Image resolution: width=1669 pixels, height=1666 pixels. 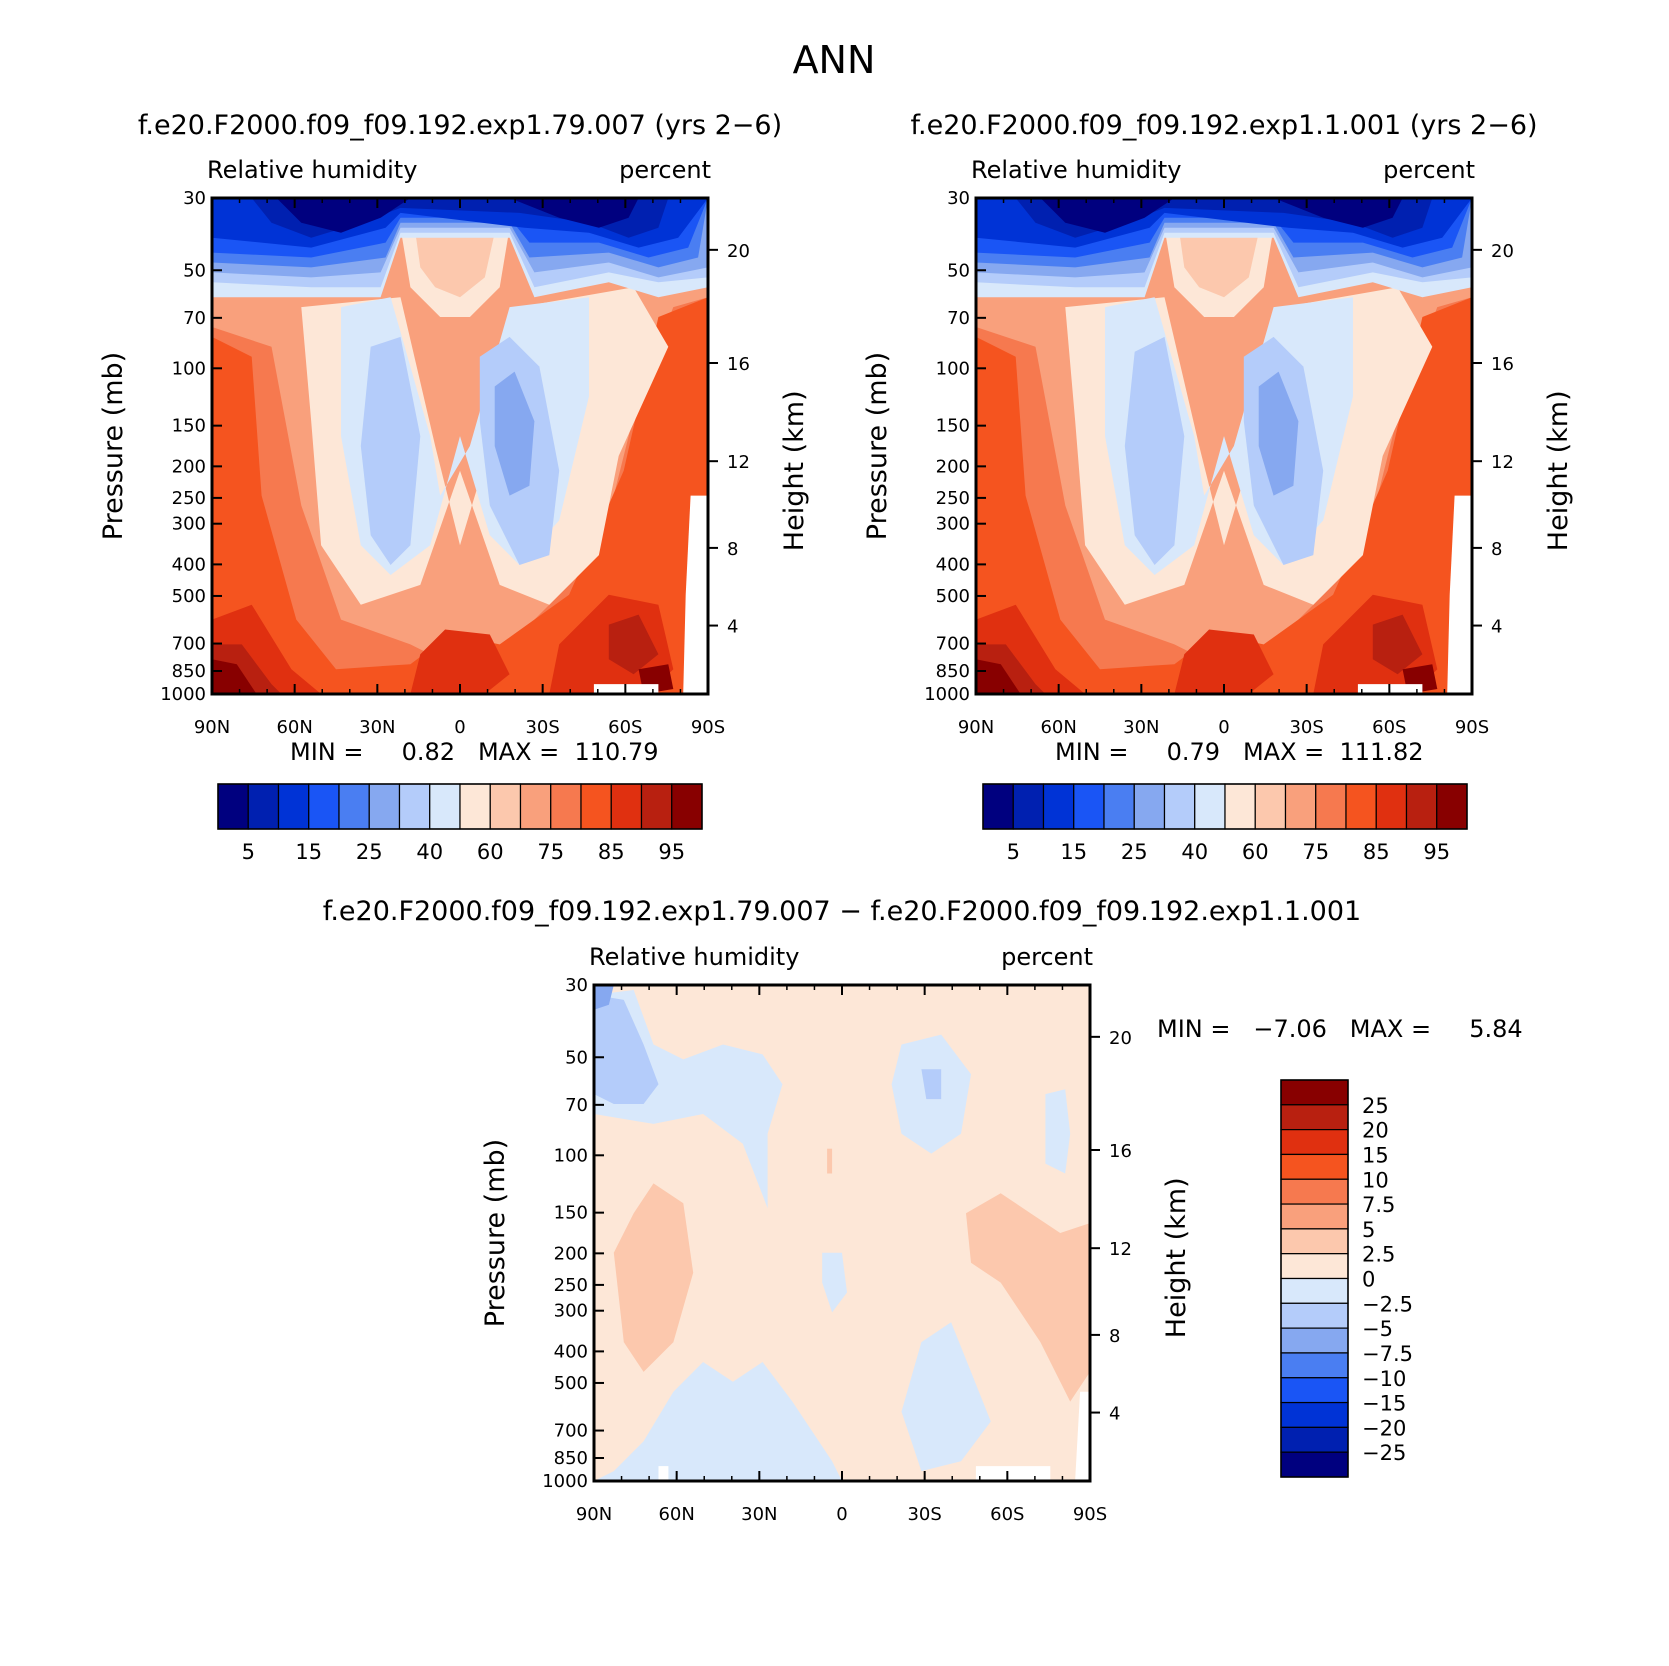 What do you see at coordinates (953, 564) in the screenshot?
I see `y-tick-label: 400` at bounding box center [953, 564].